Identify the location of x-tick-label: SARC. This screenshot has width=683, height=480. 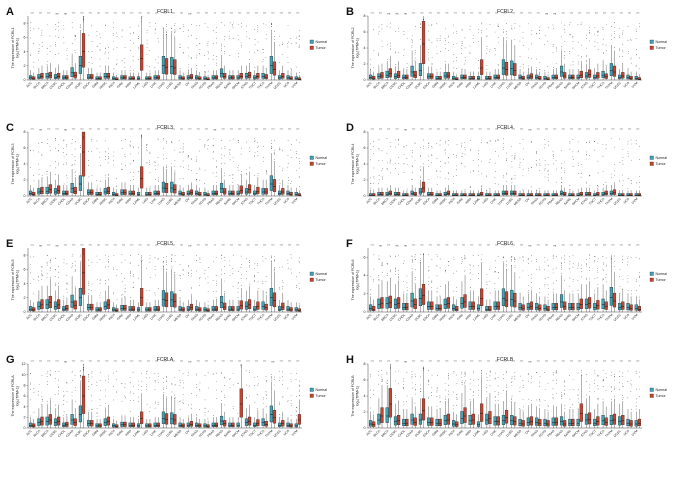
(568, 85).